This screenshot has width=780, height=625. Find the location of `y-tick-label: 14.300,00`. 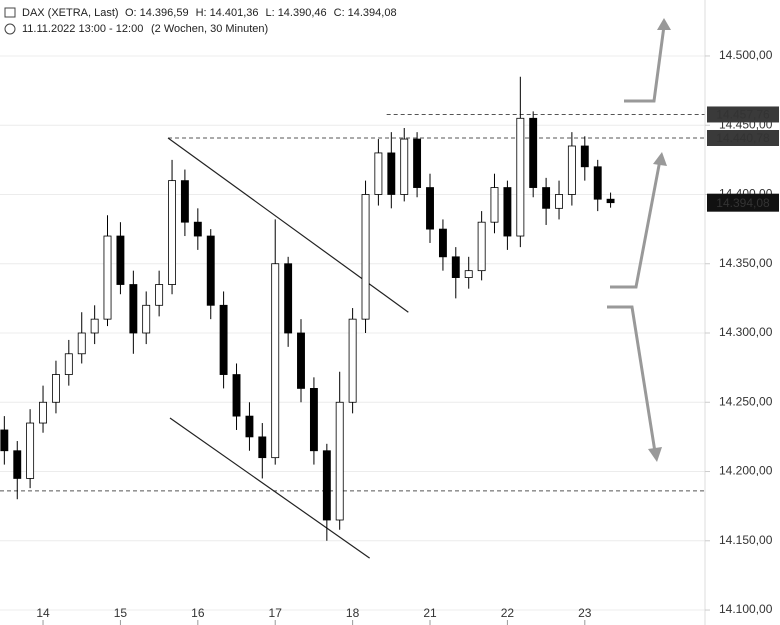

y-tick-label: 14.300,00 is located at coordinates (746, 332).